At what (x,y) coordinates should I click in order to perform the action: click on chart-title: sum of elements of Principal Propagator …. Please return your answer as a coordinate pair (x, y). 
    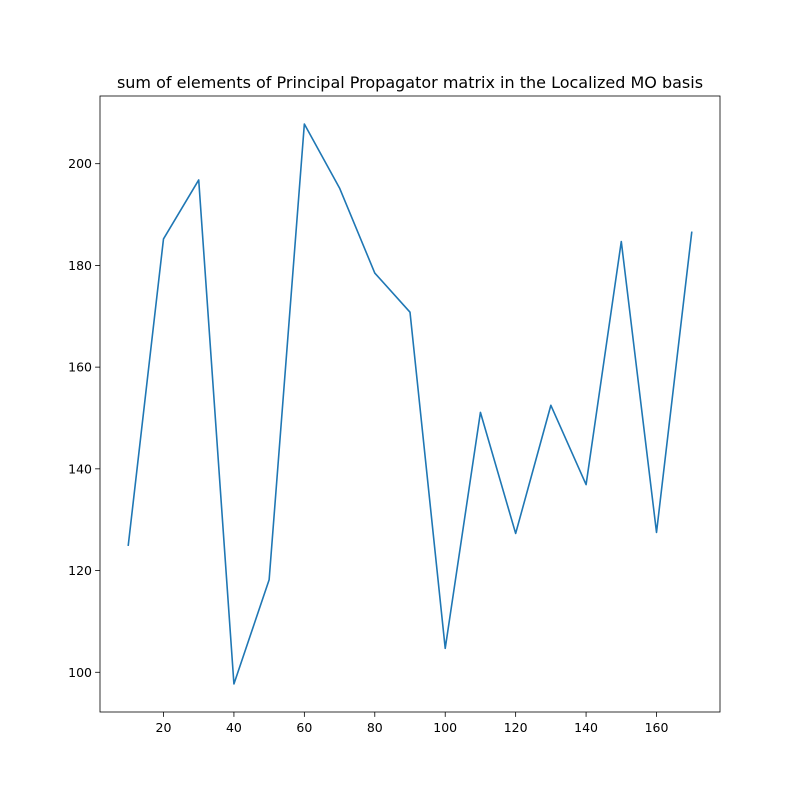
    Looking at the image, I should click on (410, 82).